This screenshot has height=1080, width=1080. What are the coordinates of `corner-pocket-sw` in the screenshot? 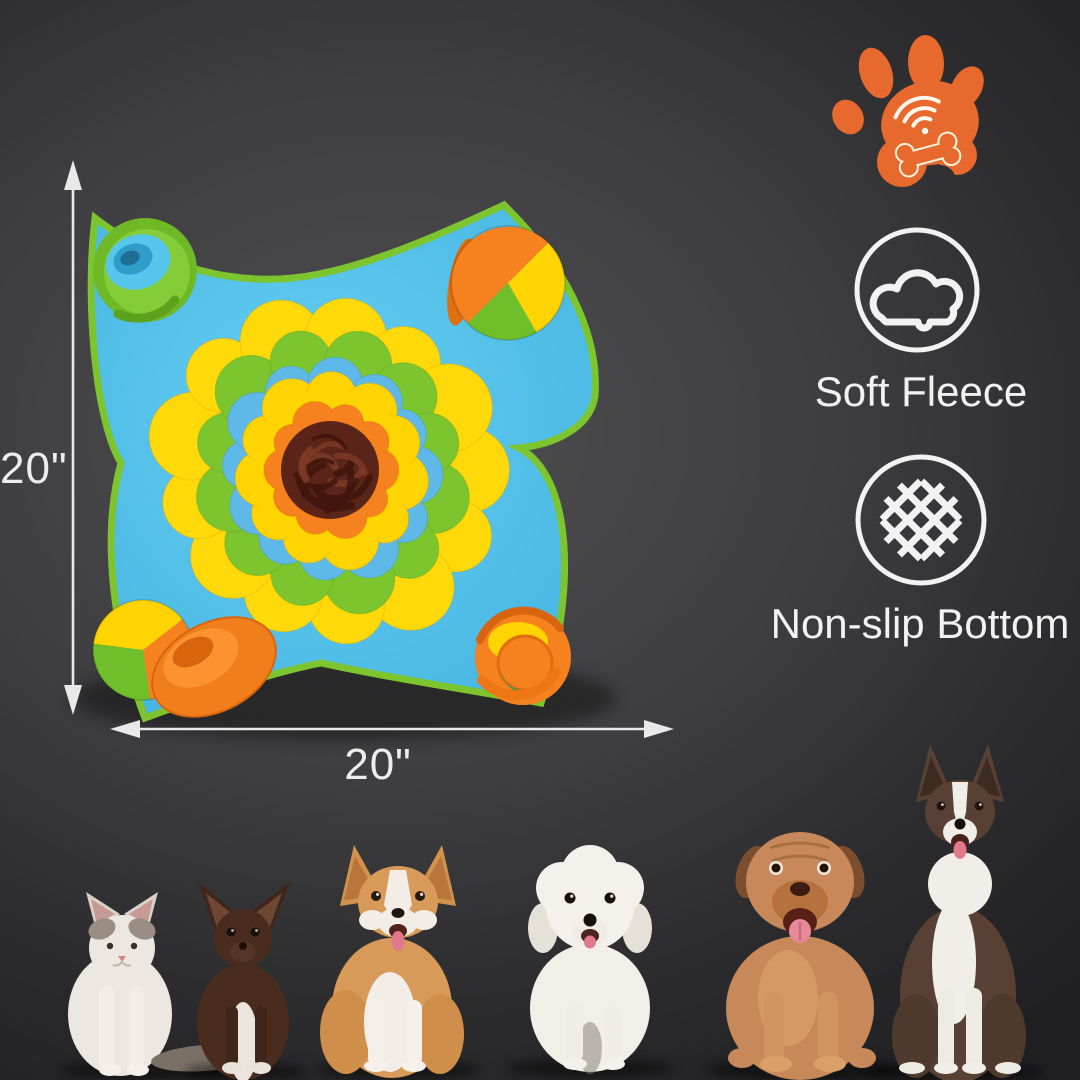 It's located at (214, 667).